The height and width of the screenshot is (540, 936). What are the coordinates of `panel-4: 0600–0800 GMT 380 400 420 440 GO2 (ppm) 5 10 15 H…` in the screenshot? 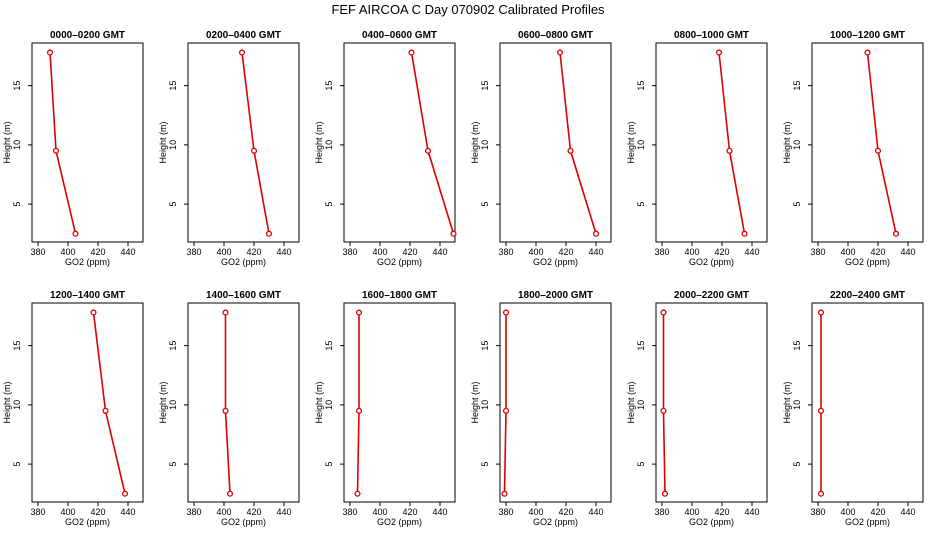 It's located at (541, 148).